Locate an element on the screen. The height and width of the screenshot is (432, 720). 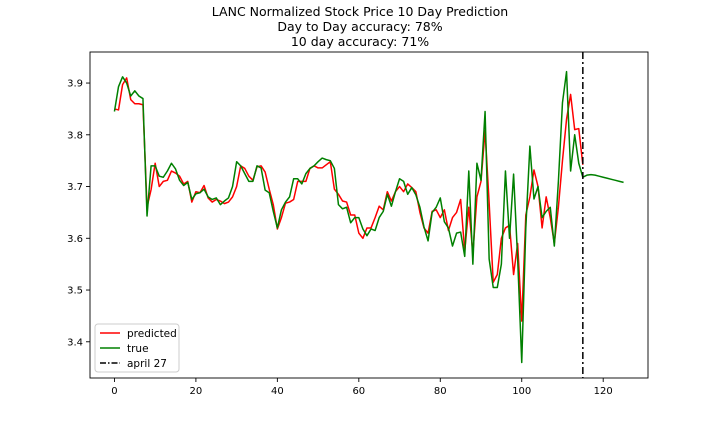
legend-frame is located at coordinates (137, 348).